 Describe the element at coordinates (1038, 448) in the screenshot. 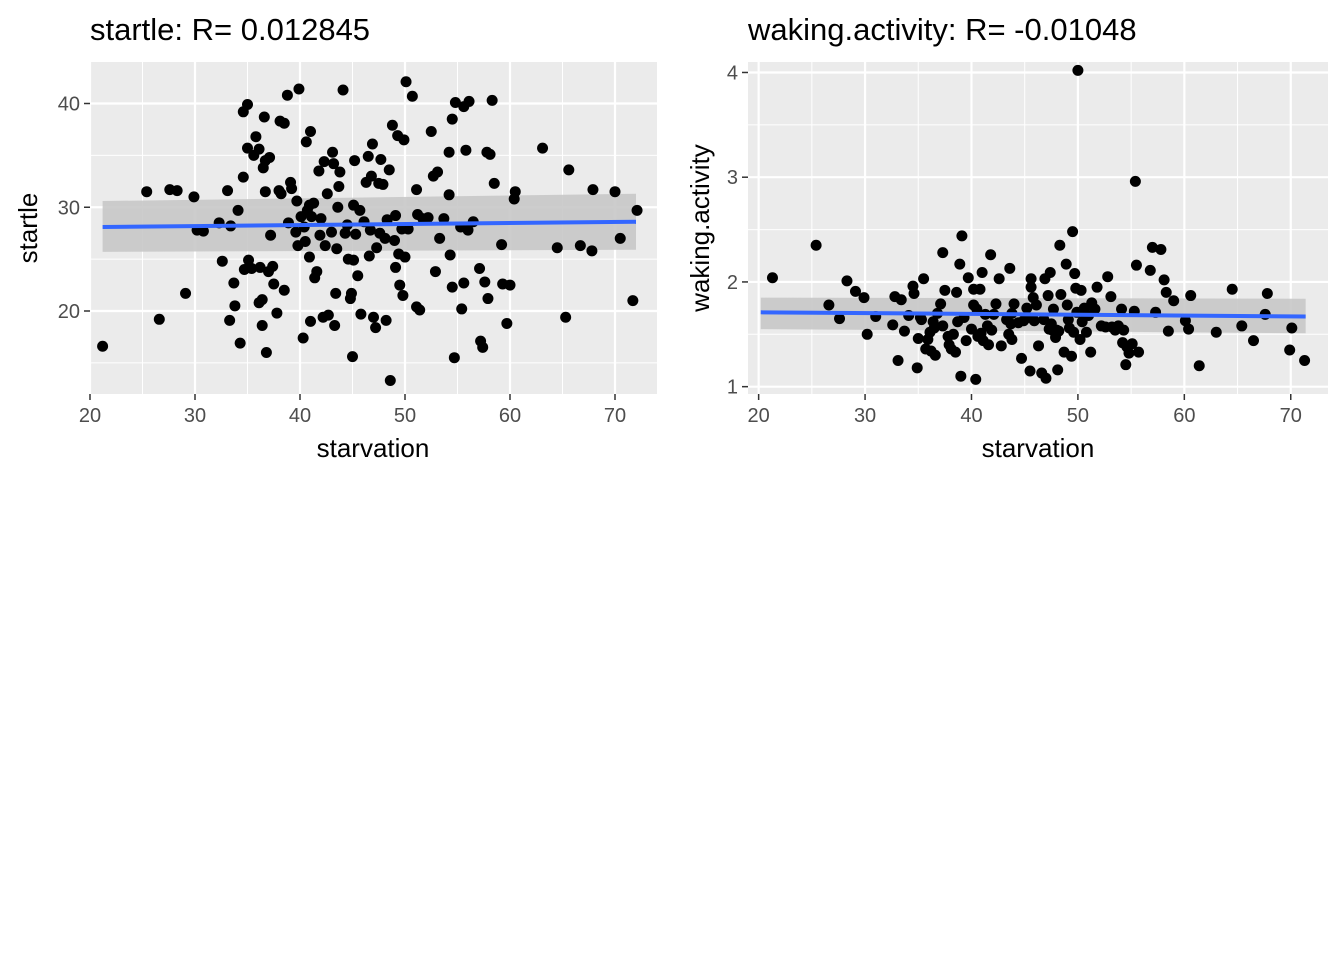

I see `x-axis-label-waking-activity: starvation` at that location.